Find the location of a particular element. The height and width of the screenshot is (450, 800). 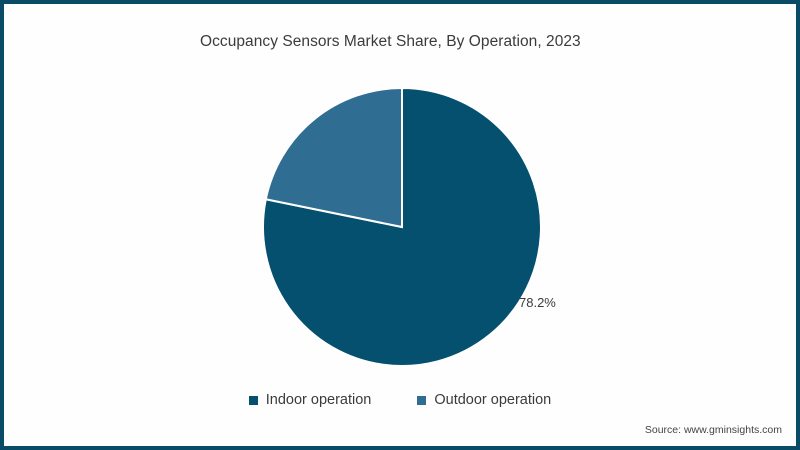

chart-legend: Indoor operation Outdoor operation is located at coordinates (400, 400).